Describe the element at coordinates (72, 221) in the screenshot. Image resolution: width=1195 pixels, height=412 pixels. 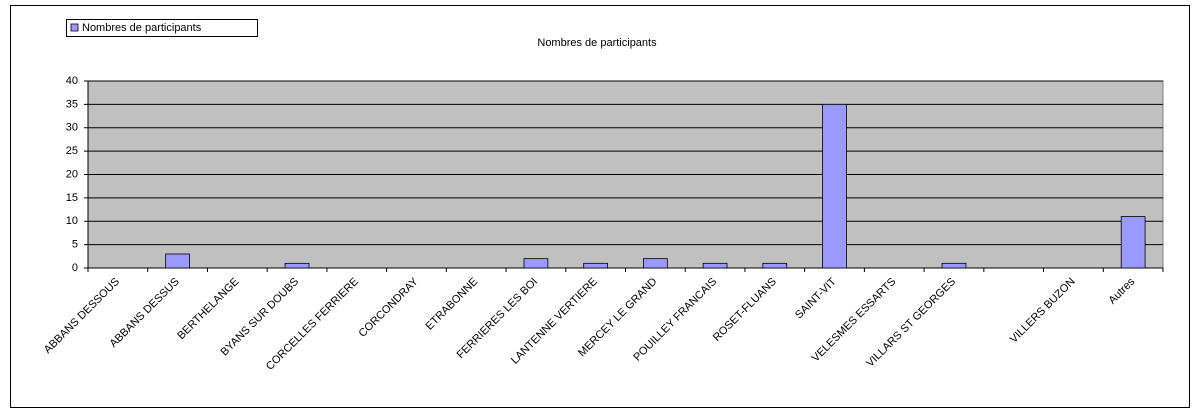
I see `y-tick-label: 10` at that location.